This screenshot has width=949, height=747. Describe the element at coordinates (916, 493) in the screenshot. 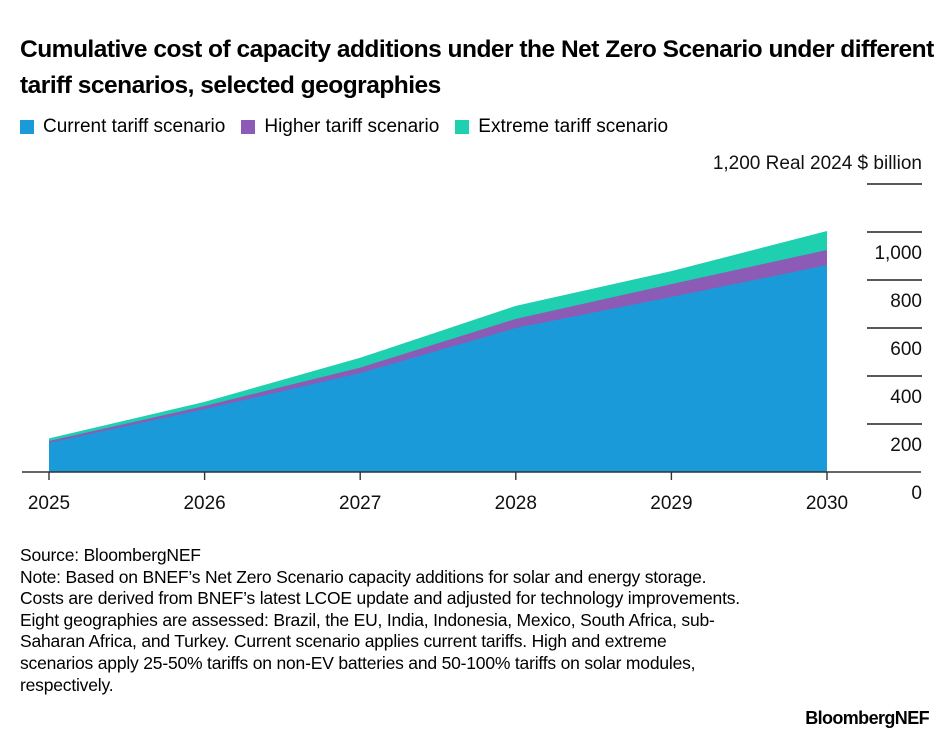

I see `y-tick-label: 0` at that location.